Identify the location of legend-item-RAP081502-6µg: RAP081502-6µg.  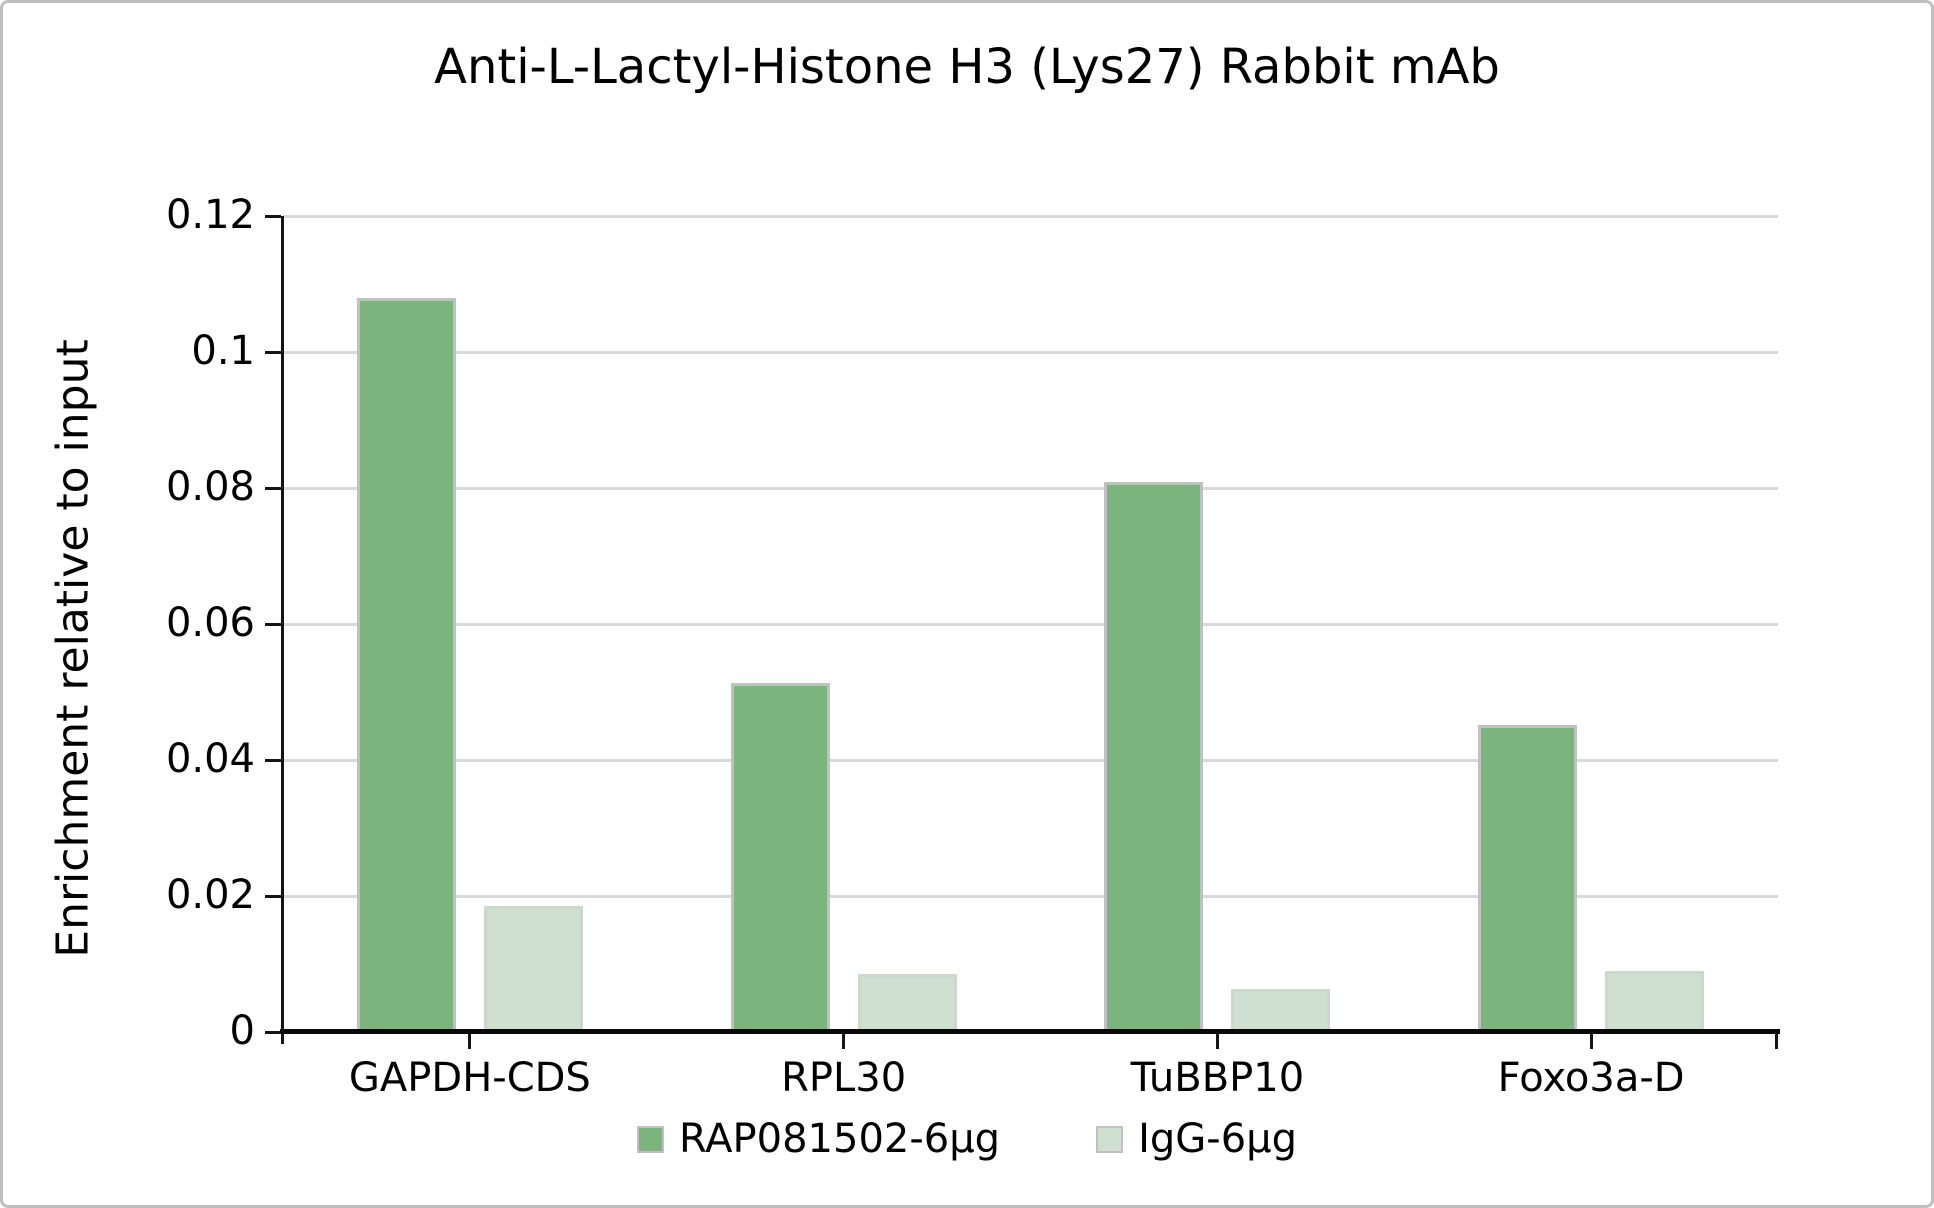
(818, 1139).